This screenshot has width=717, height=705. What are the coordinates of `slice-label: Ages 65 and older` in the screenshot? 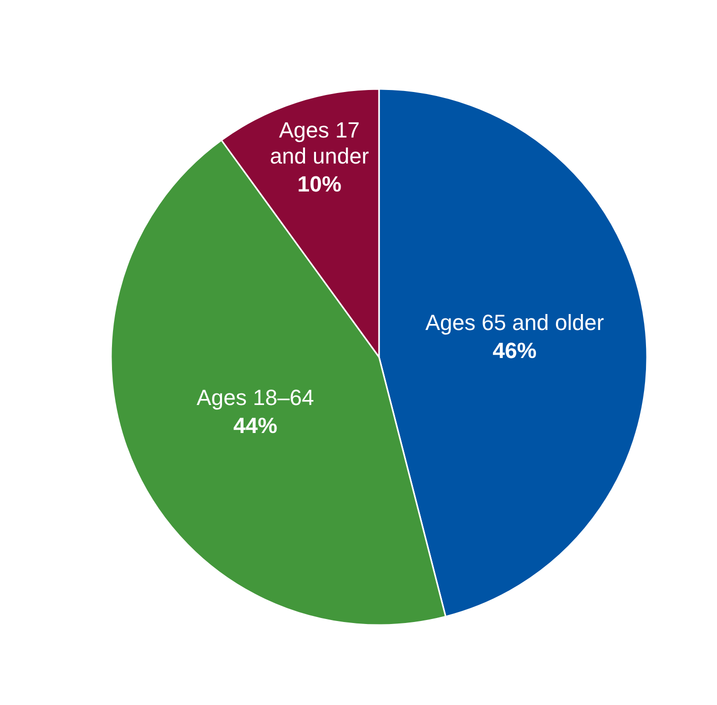 It's located at (514, 322).